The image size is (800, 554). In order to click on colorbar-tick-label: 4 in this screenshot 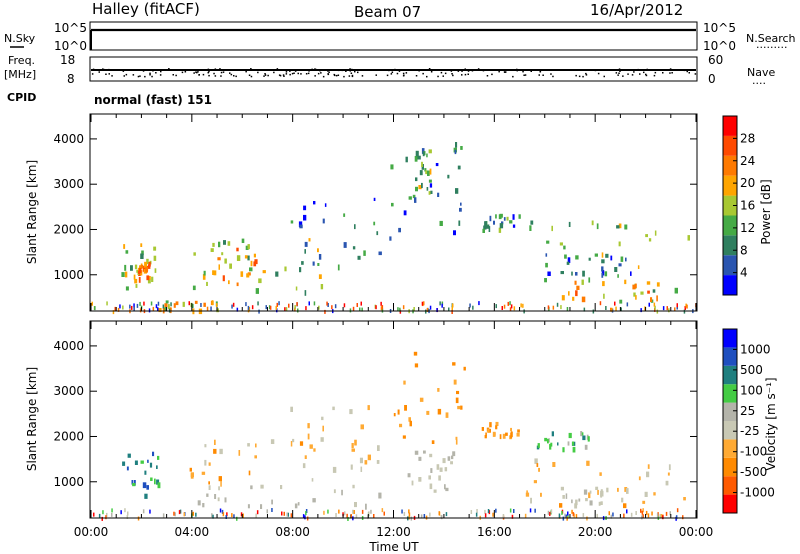, I will do `click(744, 273)`.